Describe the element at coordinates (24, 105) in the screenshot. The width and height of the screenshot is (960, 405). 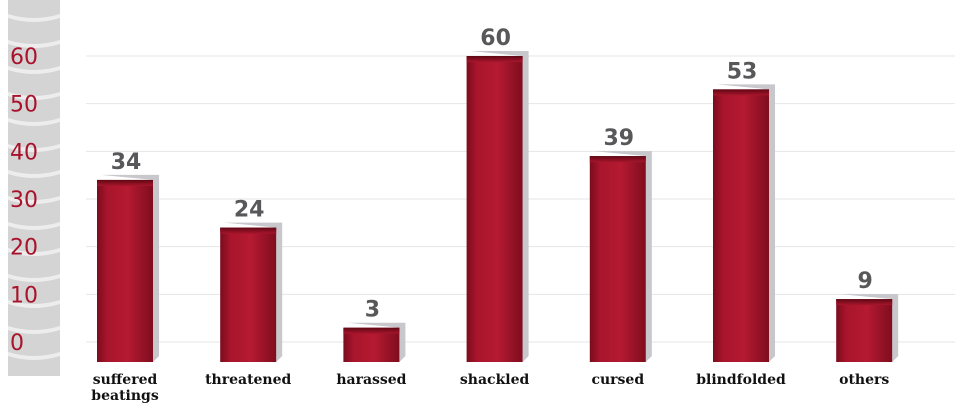
I see `y-tick-label: 50` at that location.